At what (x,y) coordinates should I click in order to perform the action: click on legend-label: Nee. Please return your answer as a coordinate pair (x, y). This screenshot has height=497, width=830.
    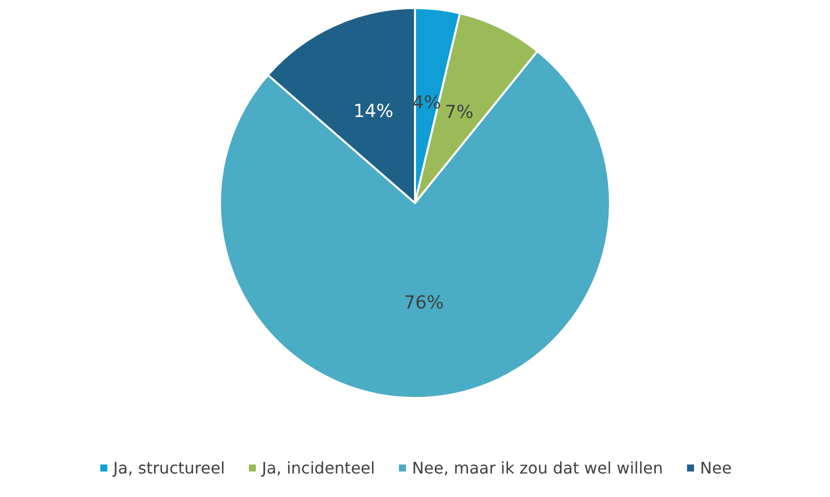
    Looking at the image, I should click on (716, 468).